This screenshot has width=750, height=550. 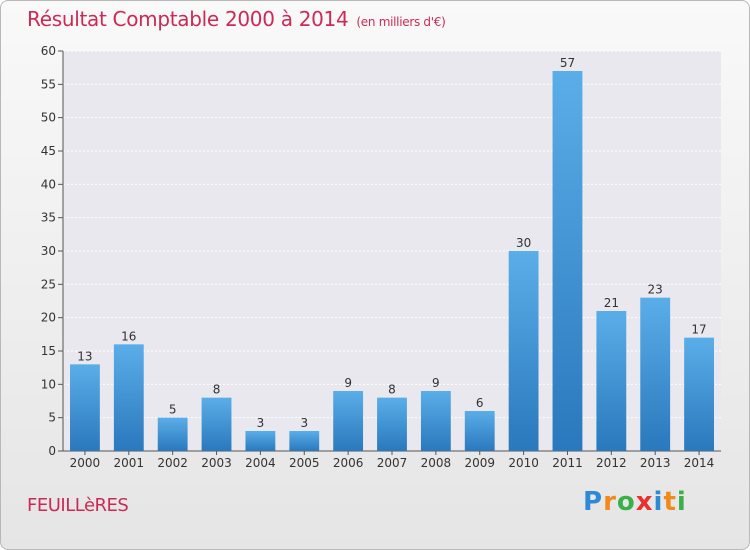 I want to click on y-tick-label: 20, so click(x=48, y=318).